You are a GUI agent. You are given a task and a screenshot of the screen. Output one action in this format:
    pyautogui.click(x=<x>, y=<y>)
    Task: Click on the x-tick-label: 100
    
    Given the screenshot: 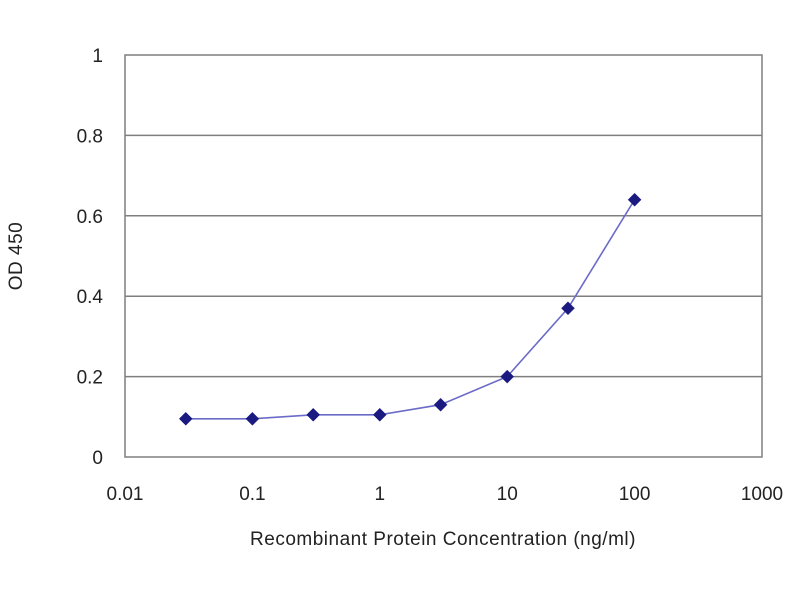 What is the action you would take?
    pyautogui.click(x=635, y=494)
    